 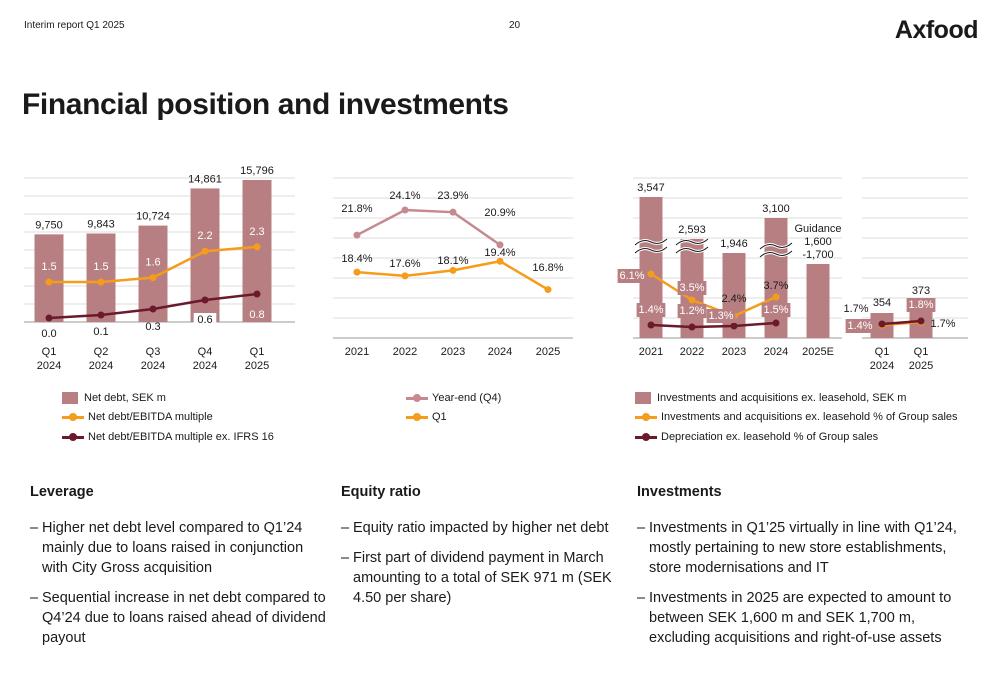 I want to click on ebitda-ex-ifrs-label: 0.1, so click(x=100, y=332).